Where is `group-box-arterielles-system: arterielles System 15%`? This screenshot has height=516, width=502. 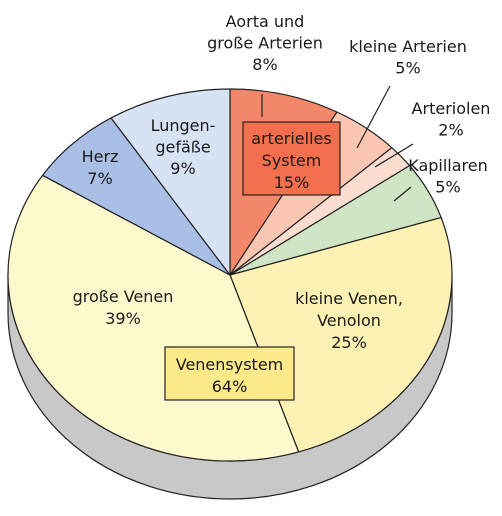 group-box-arterielles-system: arterielles System 15% is located at coordinates (291, 158).